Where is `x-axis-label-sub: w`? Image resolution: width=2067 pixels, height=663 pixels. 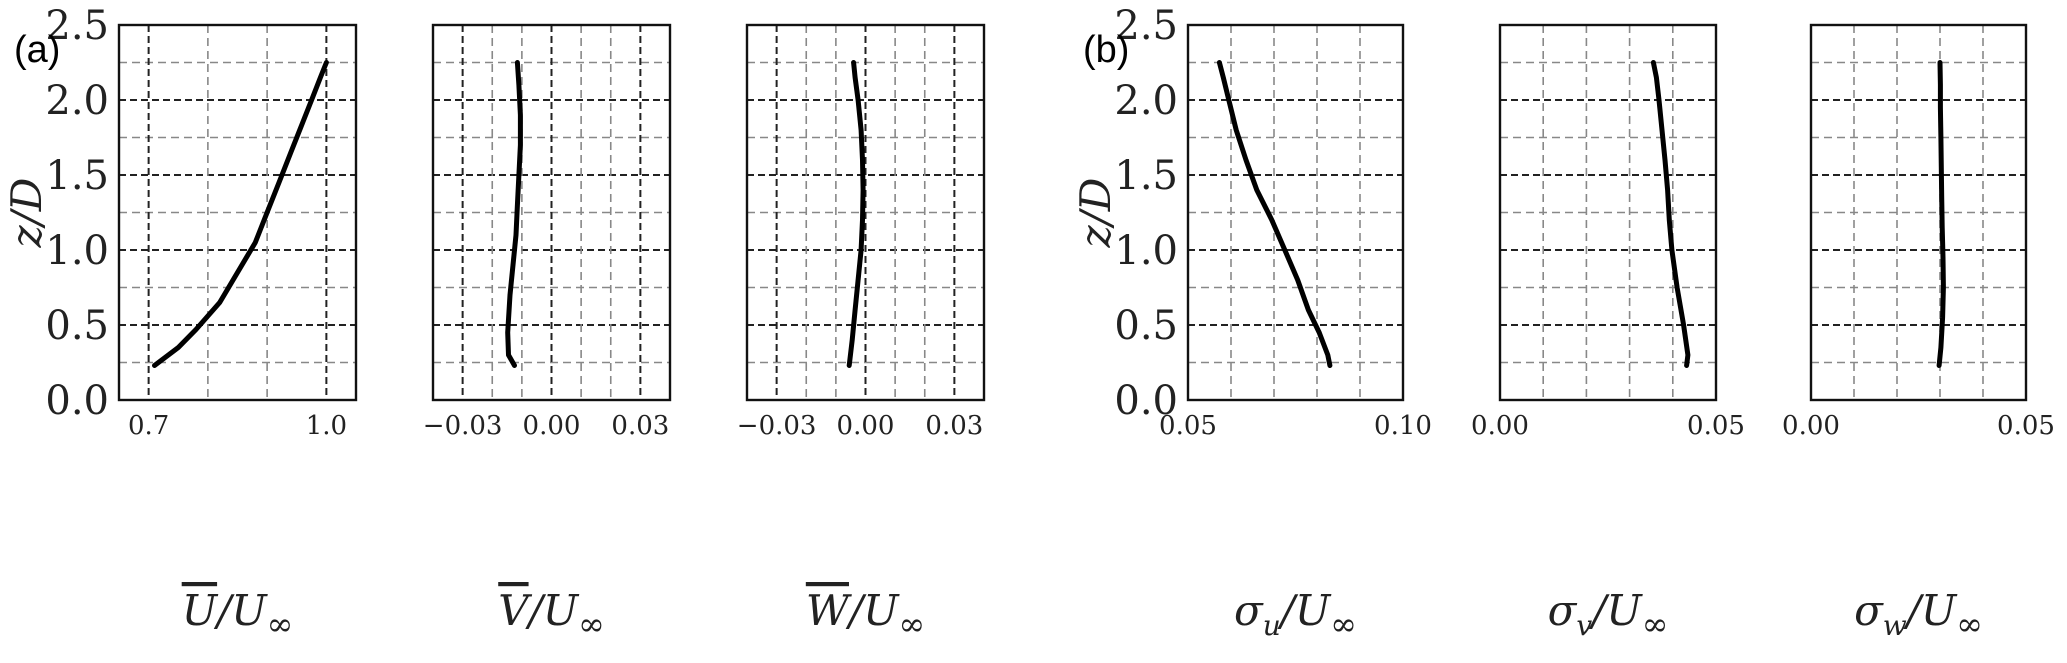 x-axis-label-sub: w is located at coordinates (1895, 625).